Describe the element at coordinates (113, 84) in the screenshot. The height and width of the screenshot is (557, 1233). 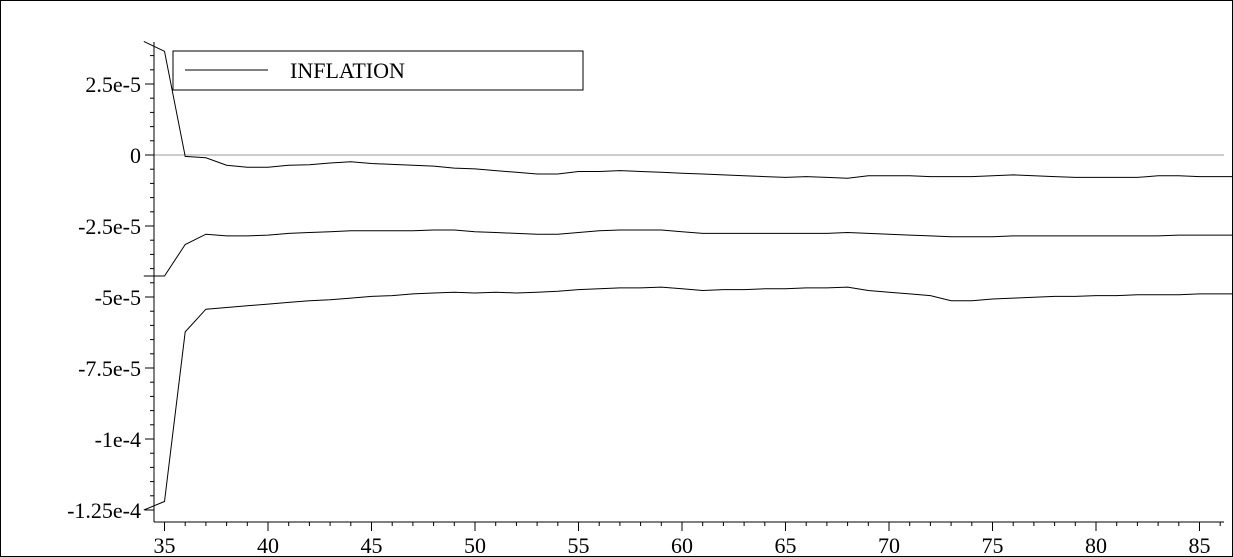
I see `y-tick-label: 2.5e-5` at that location.